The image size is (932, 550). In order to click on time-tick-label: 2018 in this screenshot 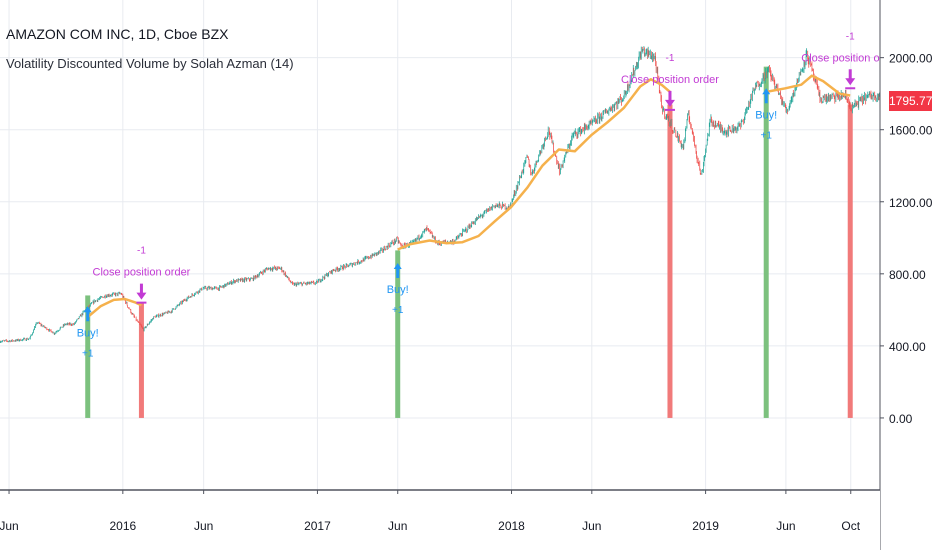, I will do `click(511, 526)`.